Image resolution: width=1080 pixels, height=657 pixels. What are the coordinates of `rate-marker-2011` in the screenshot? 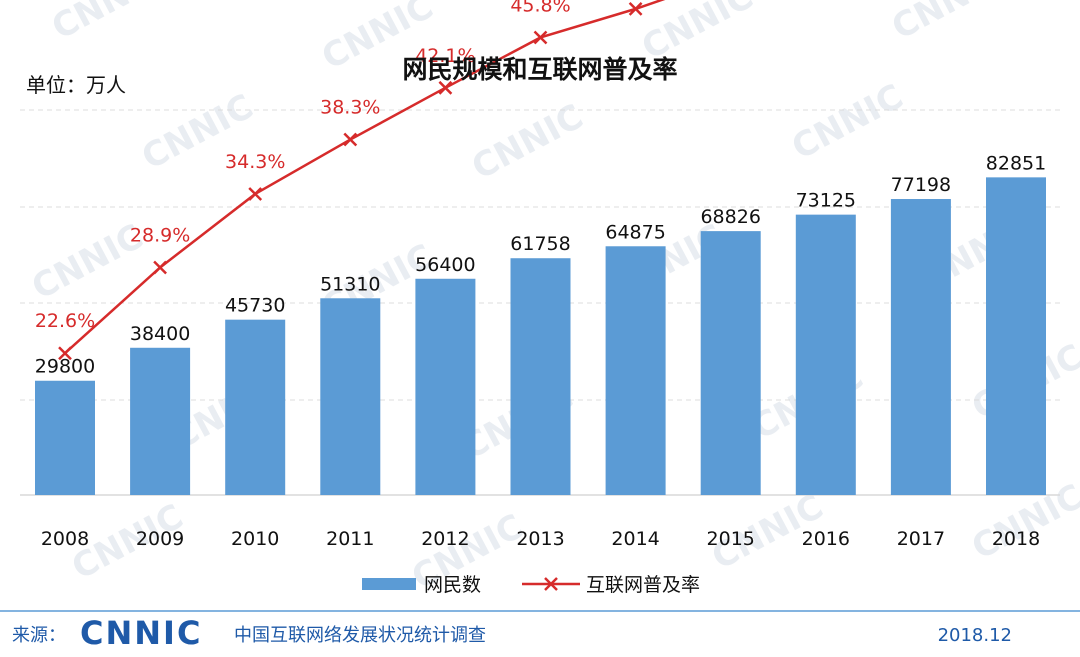 It's located at (350, 139).